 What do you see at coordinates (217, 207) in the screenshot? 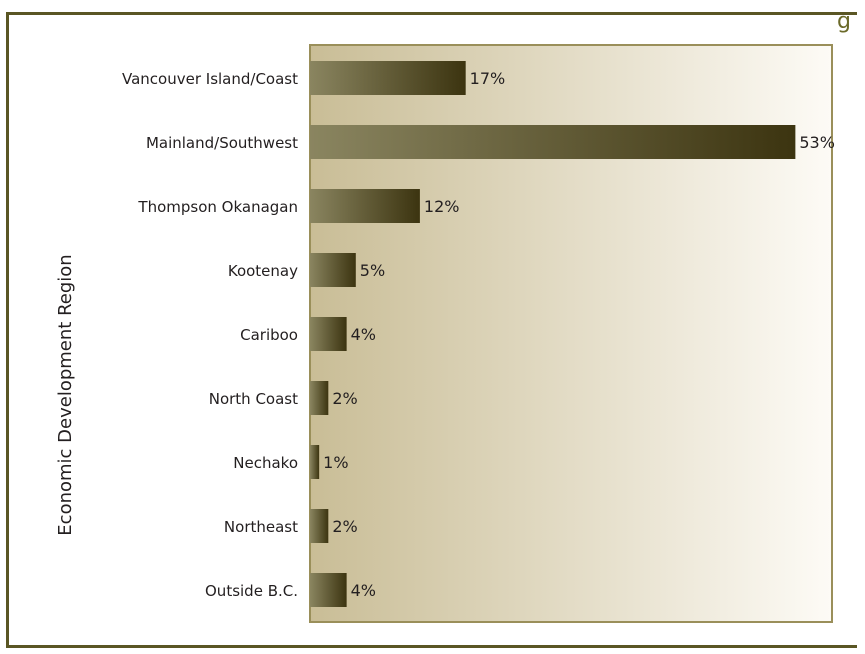
I see `category-label: Thompson Okanagan` at bounding box center [217, 207].